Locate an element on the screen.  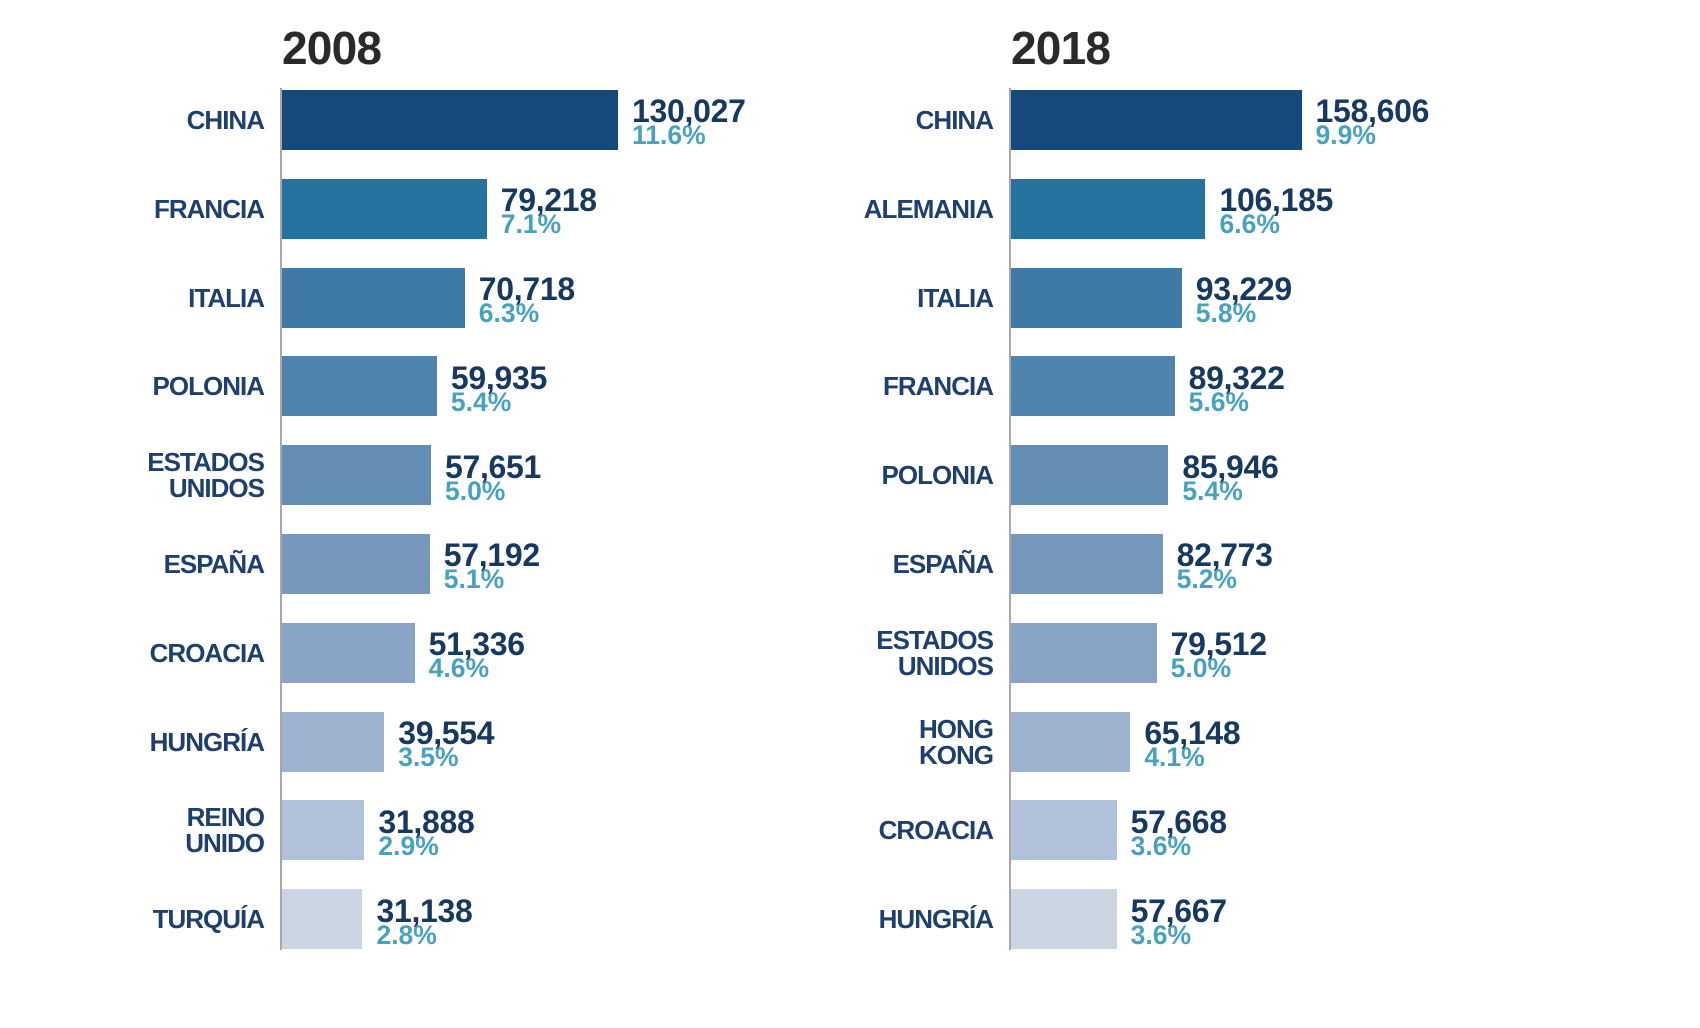
percent-label: 9.9% is located at coordinates (1345, 135).